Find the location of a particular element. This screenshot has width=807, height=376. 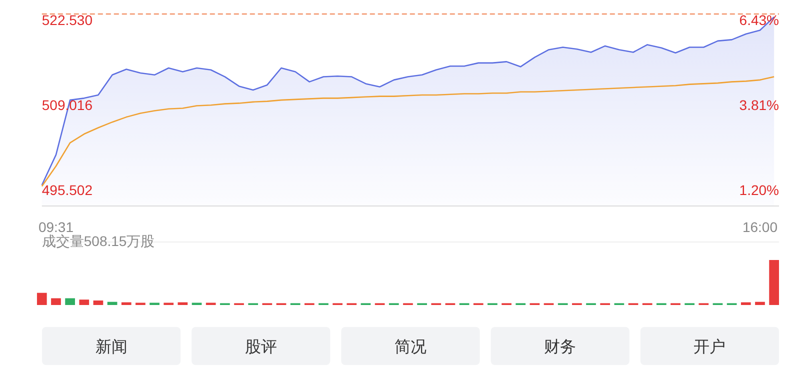

x-tick-label: 09:31 is located at coordinates (56, 227).